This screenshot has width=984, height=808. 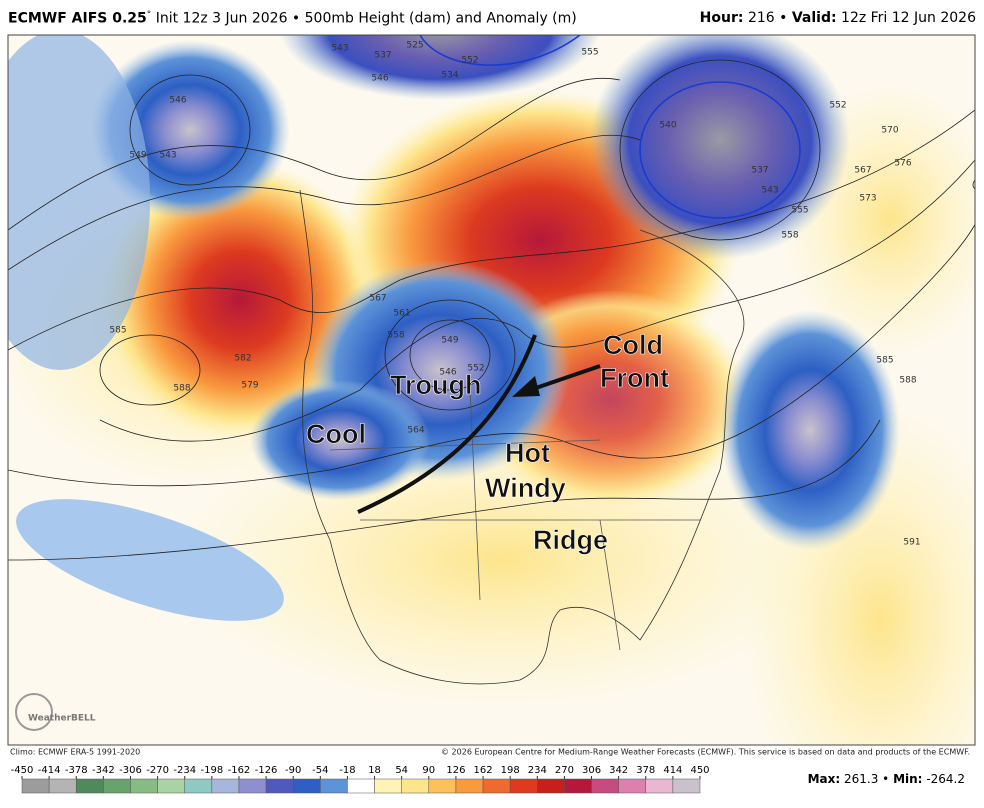 What do you see at coordinates (157, 770) in the screenshot?
I see `colorbar-label: -270` at bounding box center [157, 770].